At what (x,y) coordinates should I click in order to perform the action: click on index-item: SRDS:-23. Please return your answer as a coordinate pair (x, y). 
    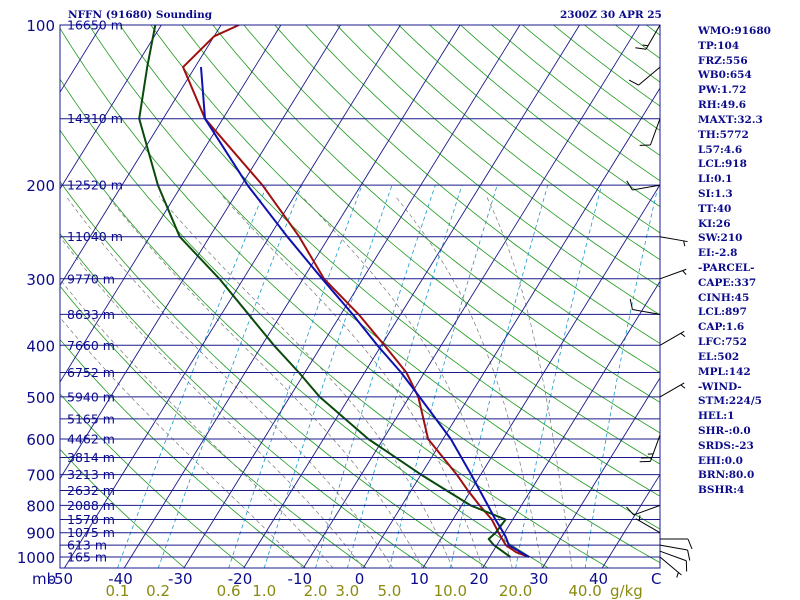
    Looking at the image, I should click on (726, 445).